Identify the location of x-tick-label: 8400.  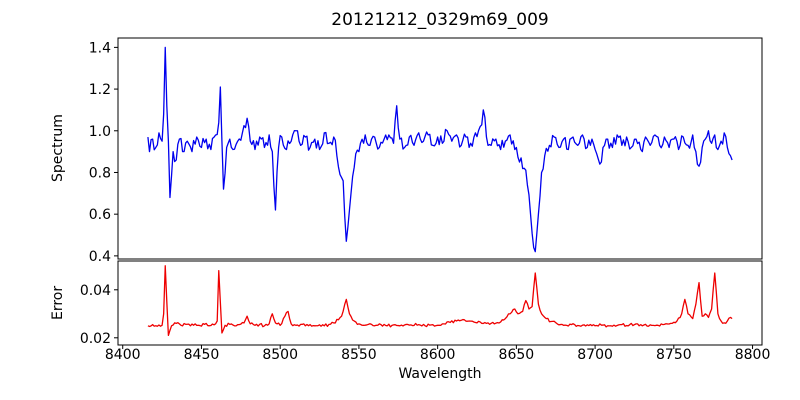
(123, 355).